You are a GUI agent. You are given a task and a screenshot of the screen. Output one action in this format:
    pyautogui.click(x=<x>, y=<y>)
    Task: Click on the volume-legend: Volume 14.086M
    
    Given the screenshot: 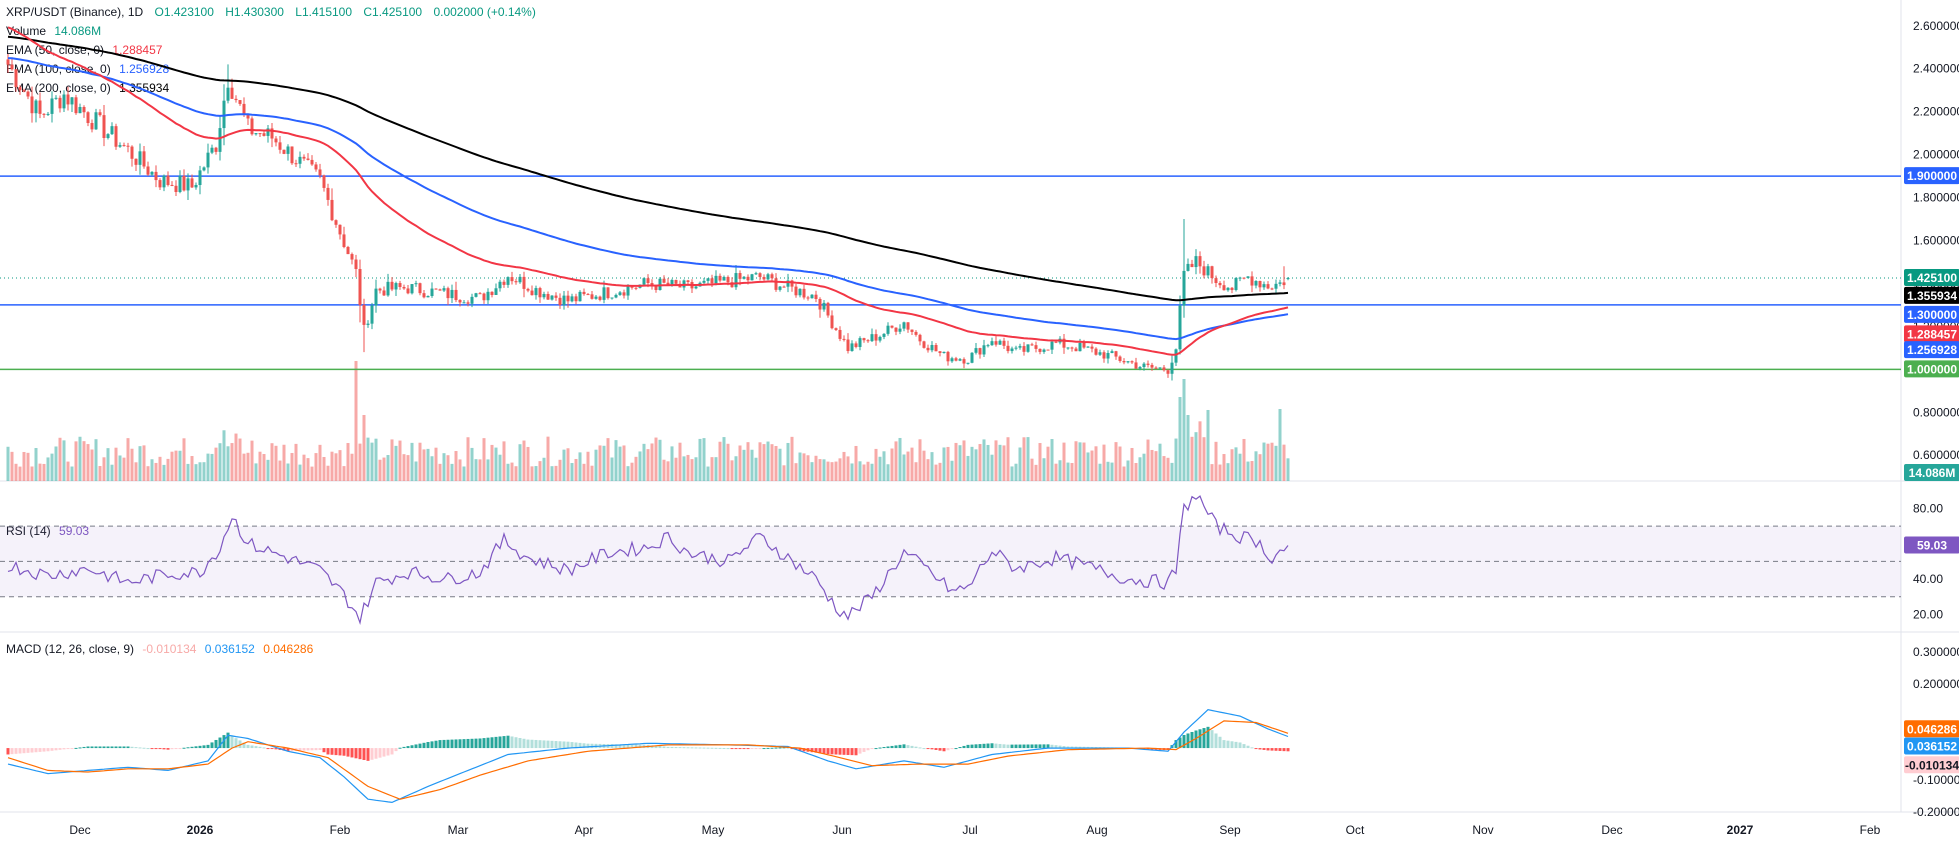 What is the action you would take?
    pyautogui.click(x=53, y=31)
    